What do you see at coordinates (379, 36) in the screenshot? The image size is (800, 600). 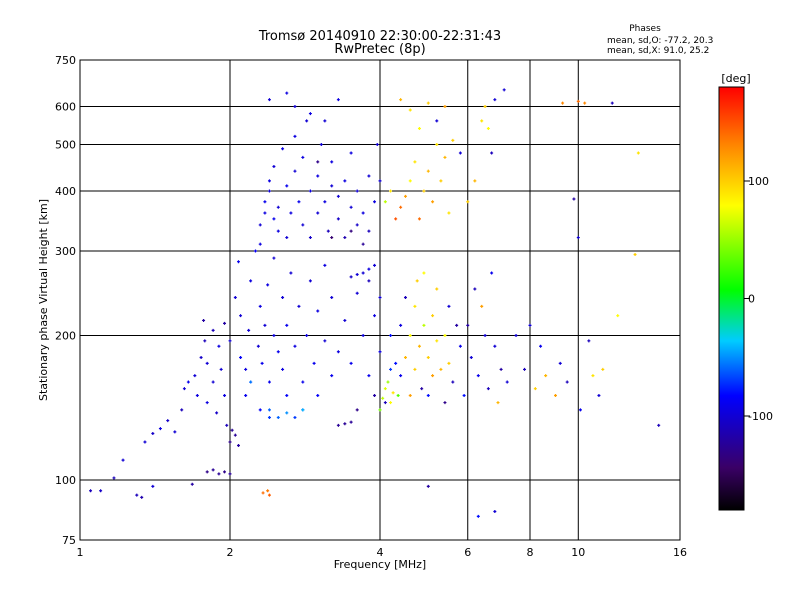 I see `chart-title: Tromsø 20140910 22:30:00-22:31:43` at bounding box center [379, 36].